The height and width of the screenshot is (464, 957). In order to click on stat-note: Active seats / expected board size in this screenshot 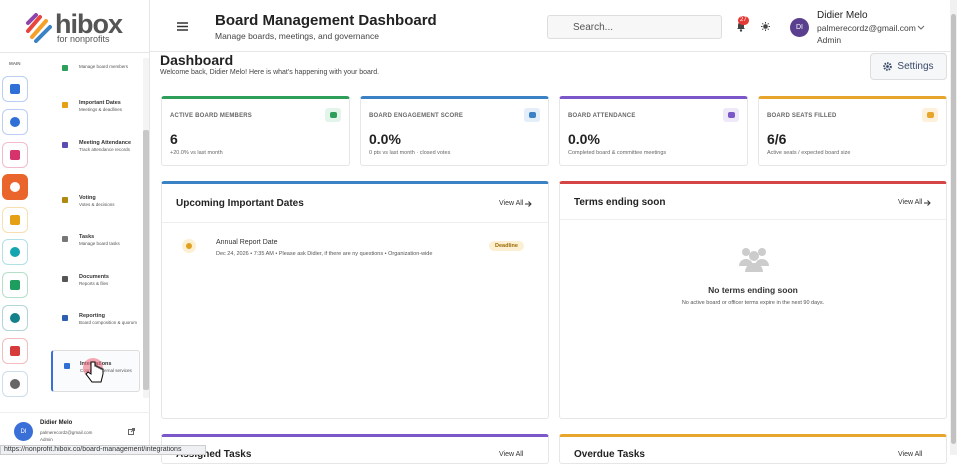, I will do `click(809, 153)`.